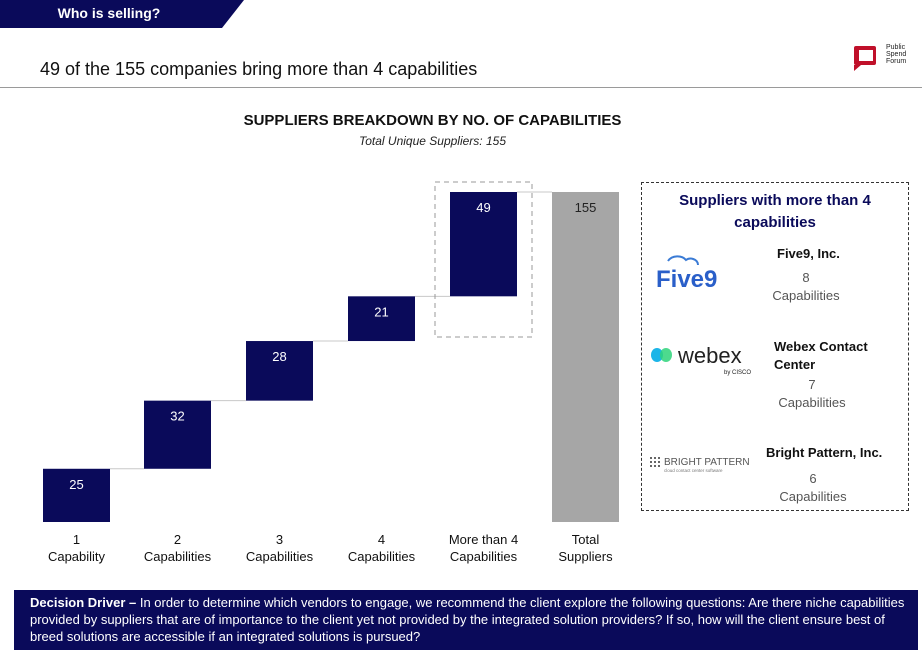 This screenshot has width=922, height=660. What do you see at coordinates (279, 356) in the screenshot?
I see `bar-value-label: 28` at bounding box center [279, 356].